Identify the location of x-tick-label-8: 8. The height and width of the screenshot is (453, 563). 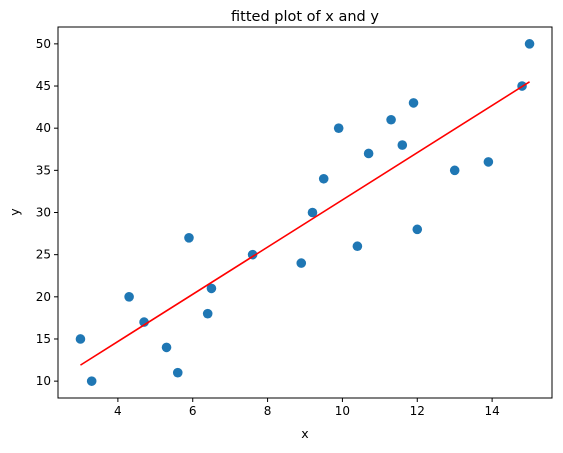
(268, 411).